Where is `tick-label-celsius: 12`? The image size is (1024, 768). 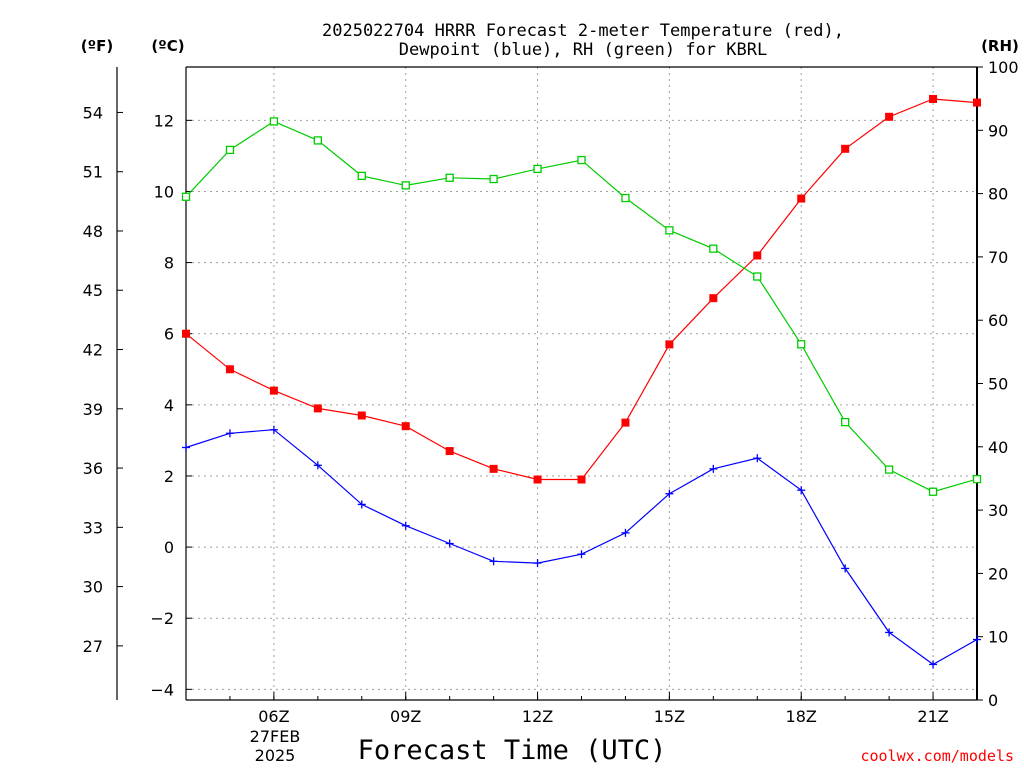
tick-label-celsius: 12 is located at coordinates (164, 120).